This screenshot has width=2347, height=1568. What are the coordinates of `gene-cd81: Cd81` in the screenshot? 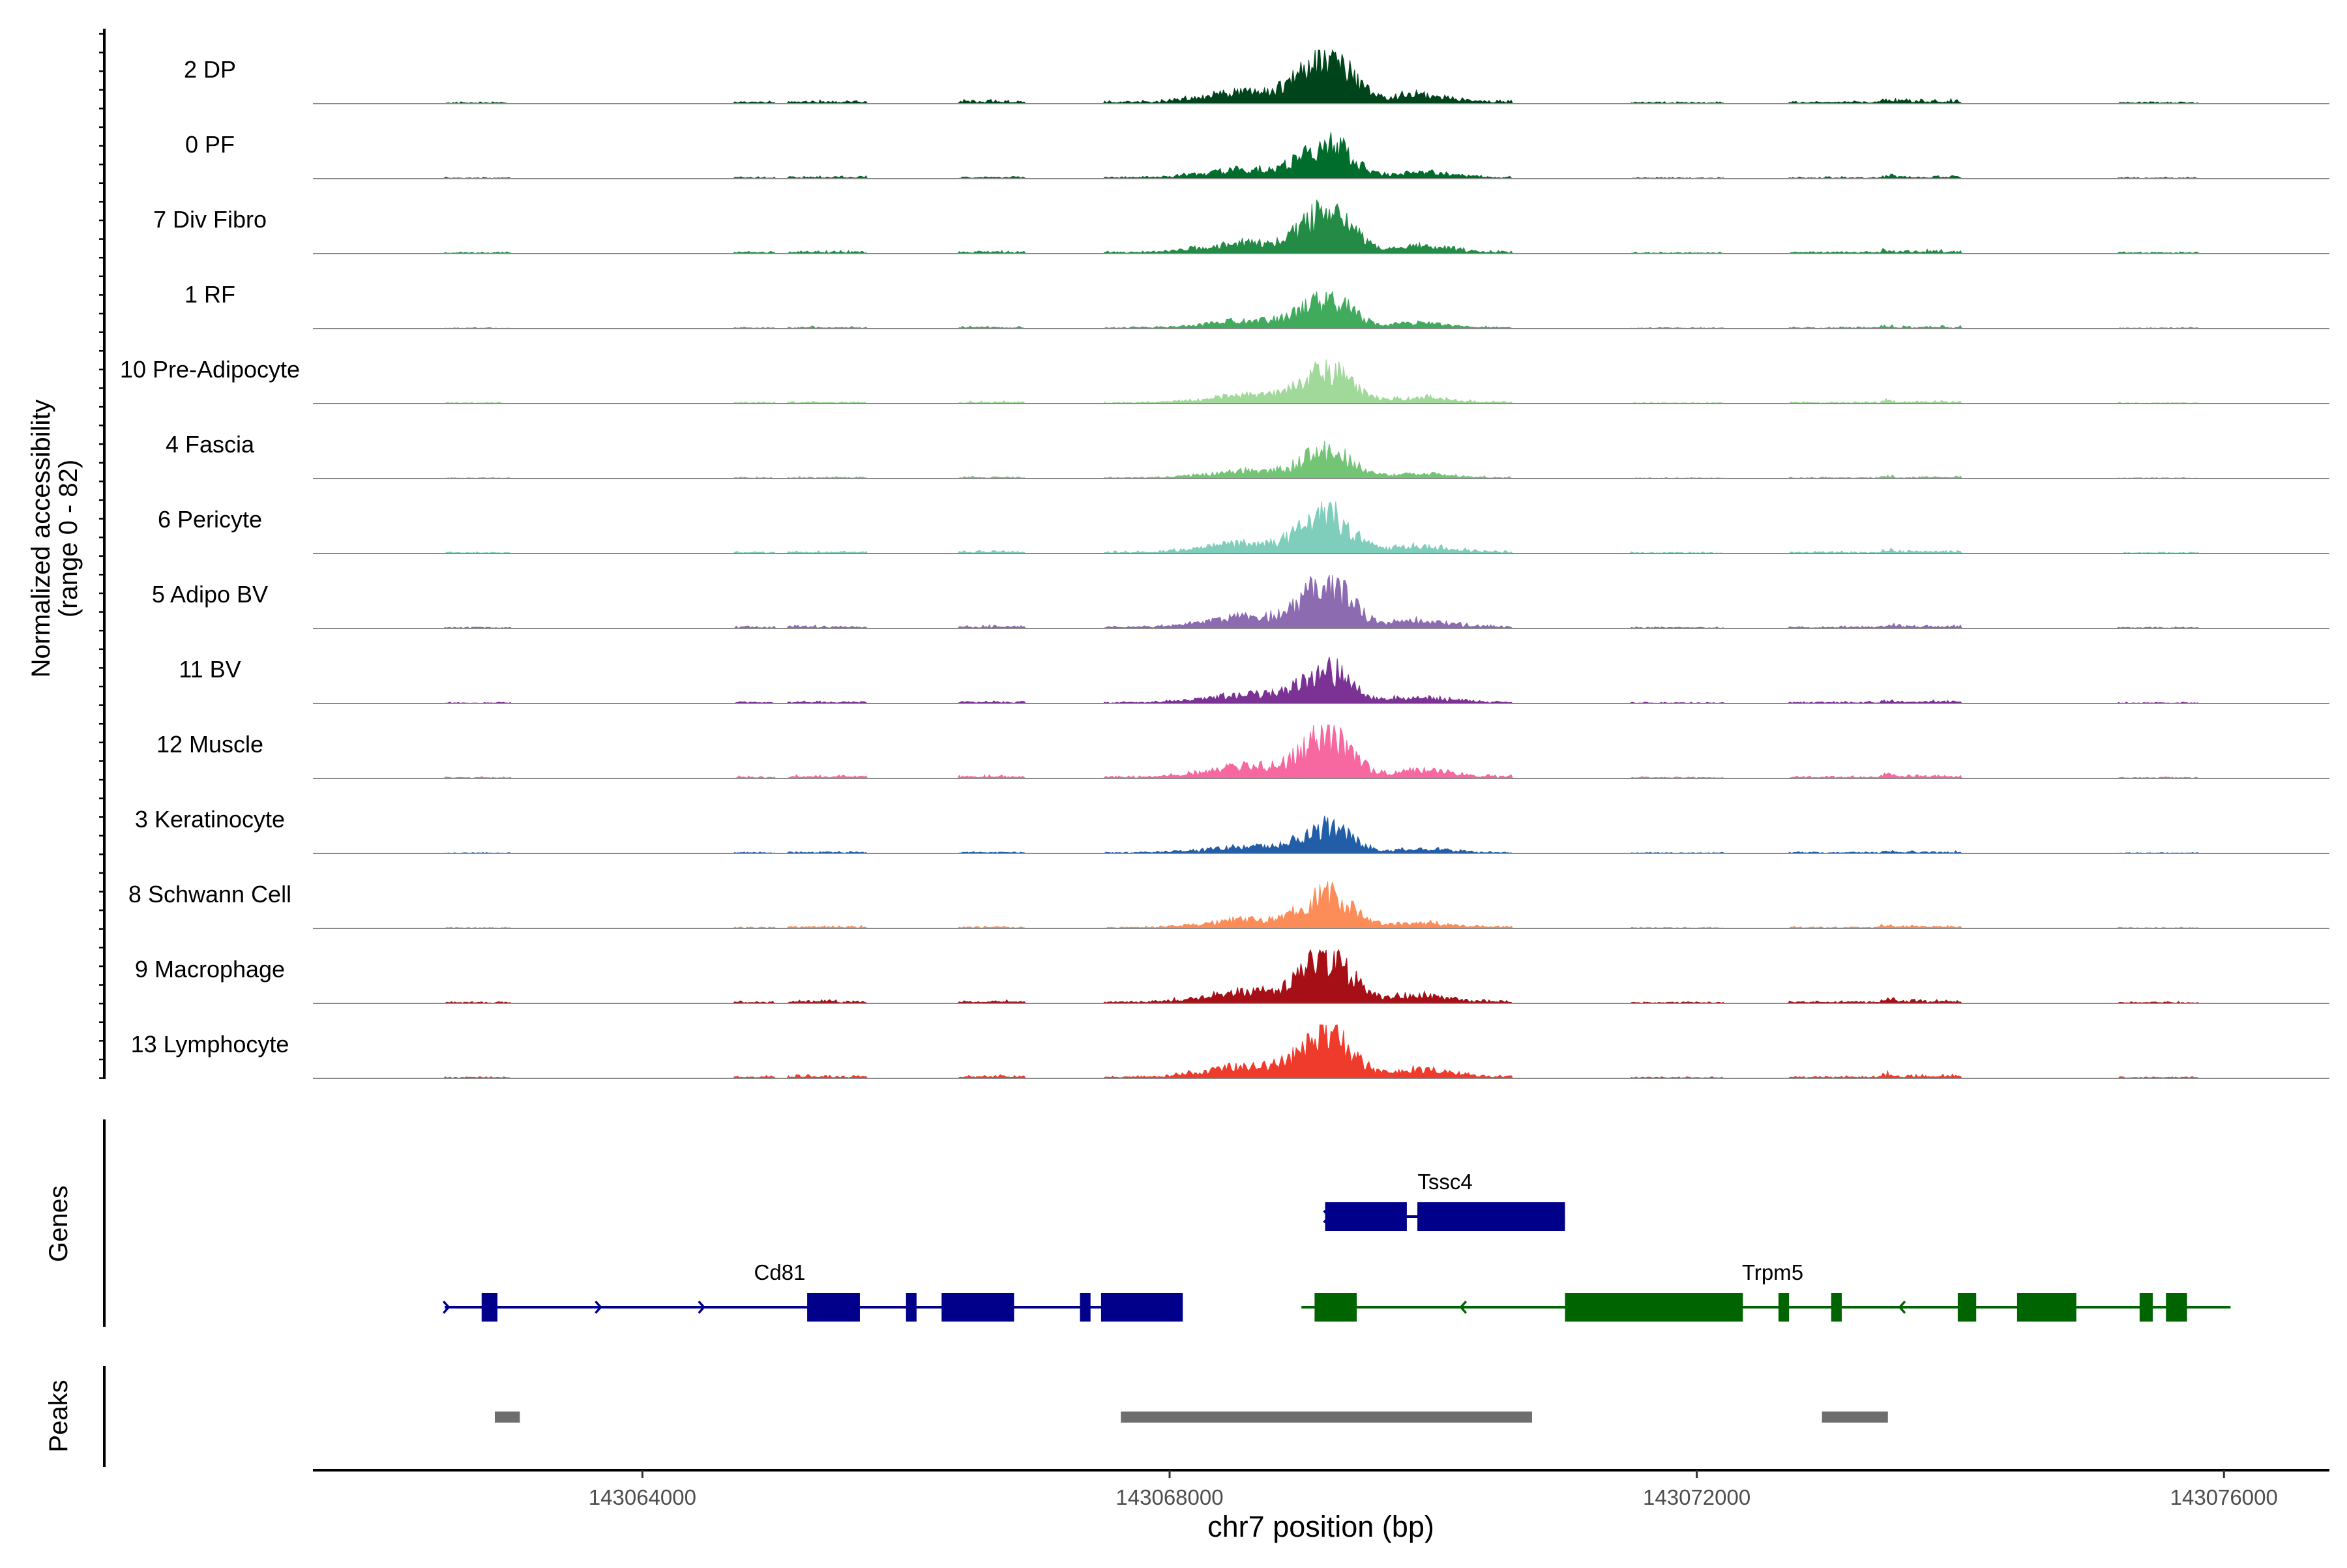 It's located at (812, 1291).